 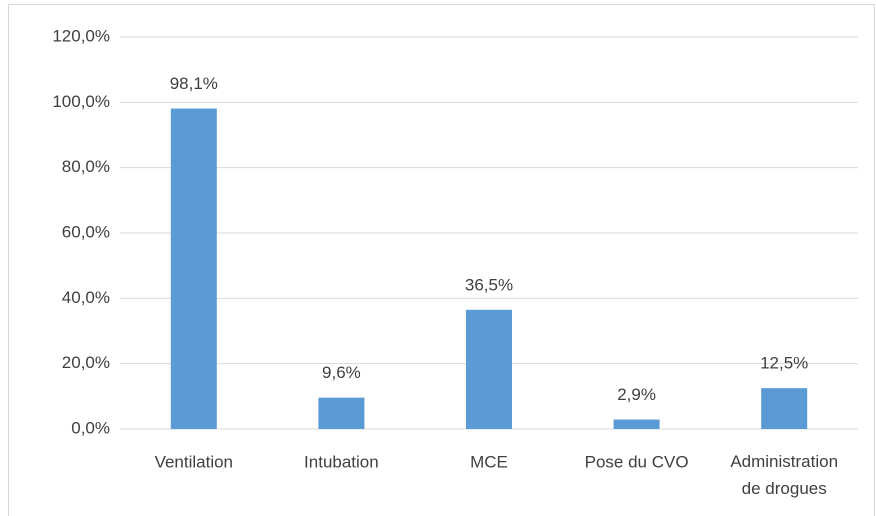 What do you see at coordinates (86, 231) in the screenshot?
I see `y-tick-label: 60,0%` at bounding box center [86, 231].